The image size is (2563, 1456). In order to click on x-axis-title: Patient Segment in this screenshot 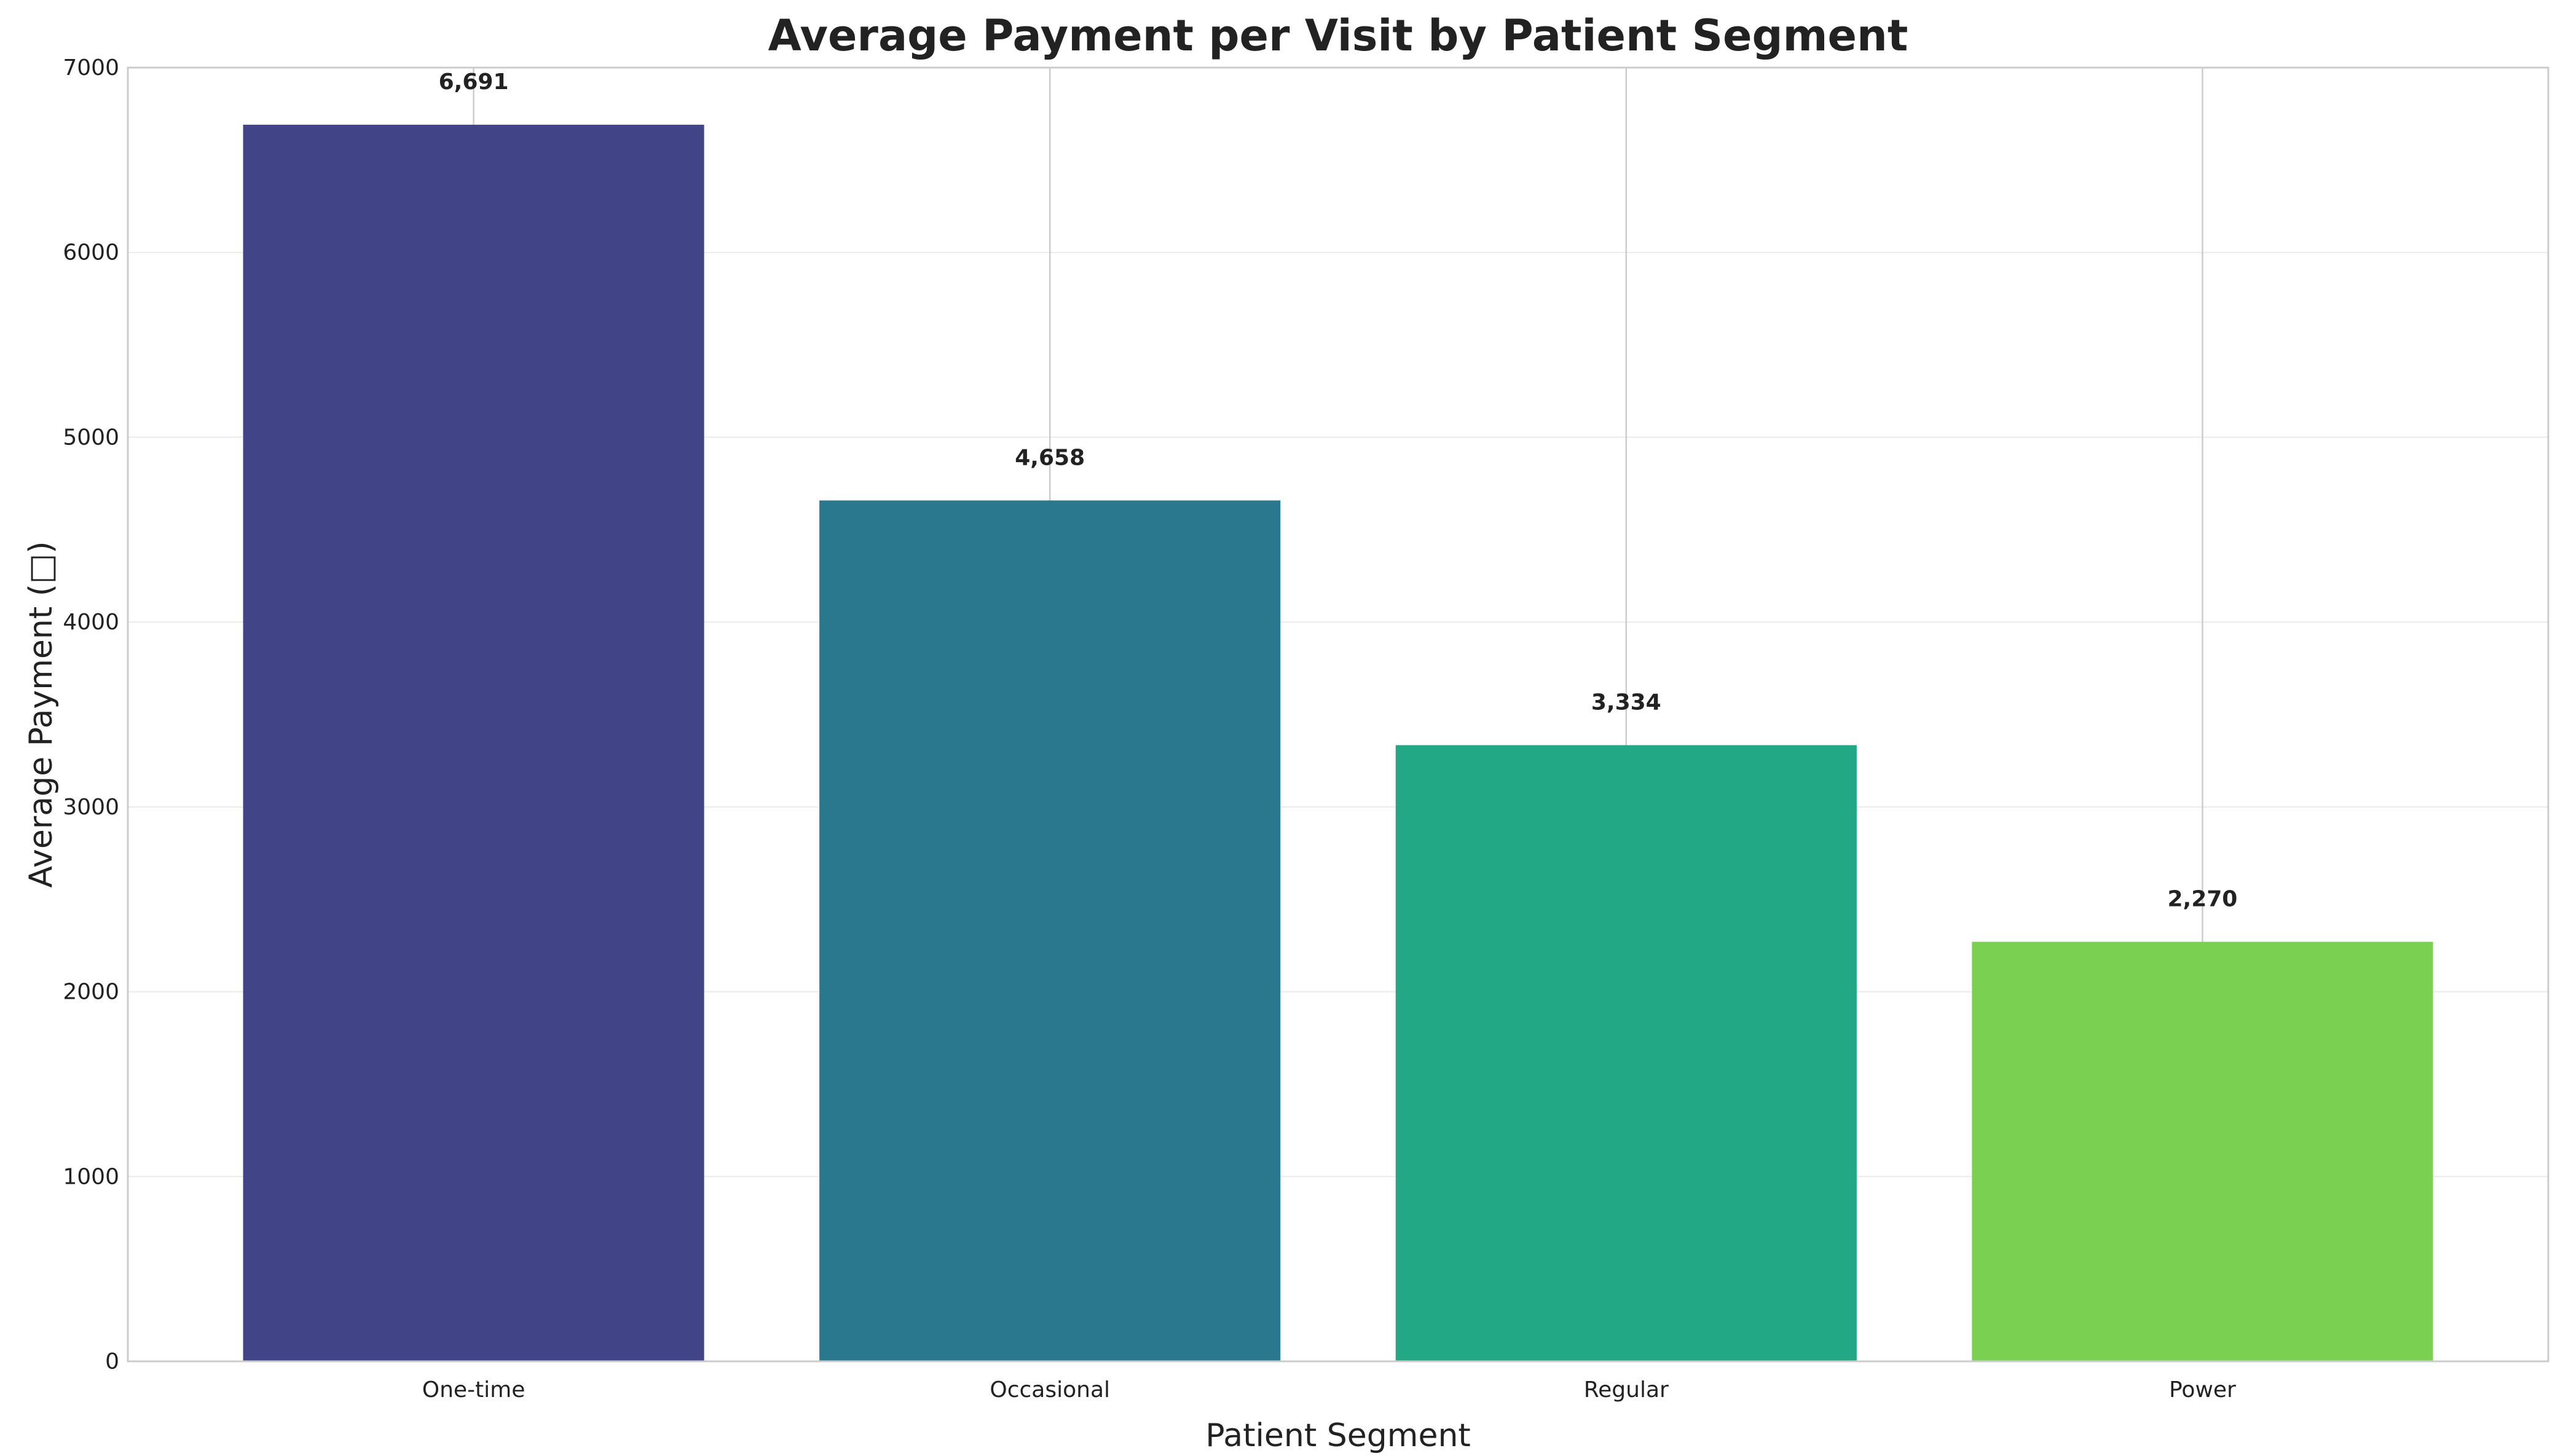, I will do `click(1338, 1435)`.